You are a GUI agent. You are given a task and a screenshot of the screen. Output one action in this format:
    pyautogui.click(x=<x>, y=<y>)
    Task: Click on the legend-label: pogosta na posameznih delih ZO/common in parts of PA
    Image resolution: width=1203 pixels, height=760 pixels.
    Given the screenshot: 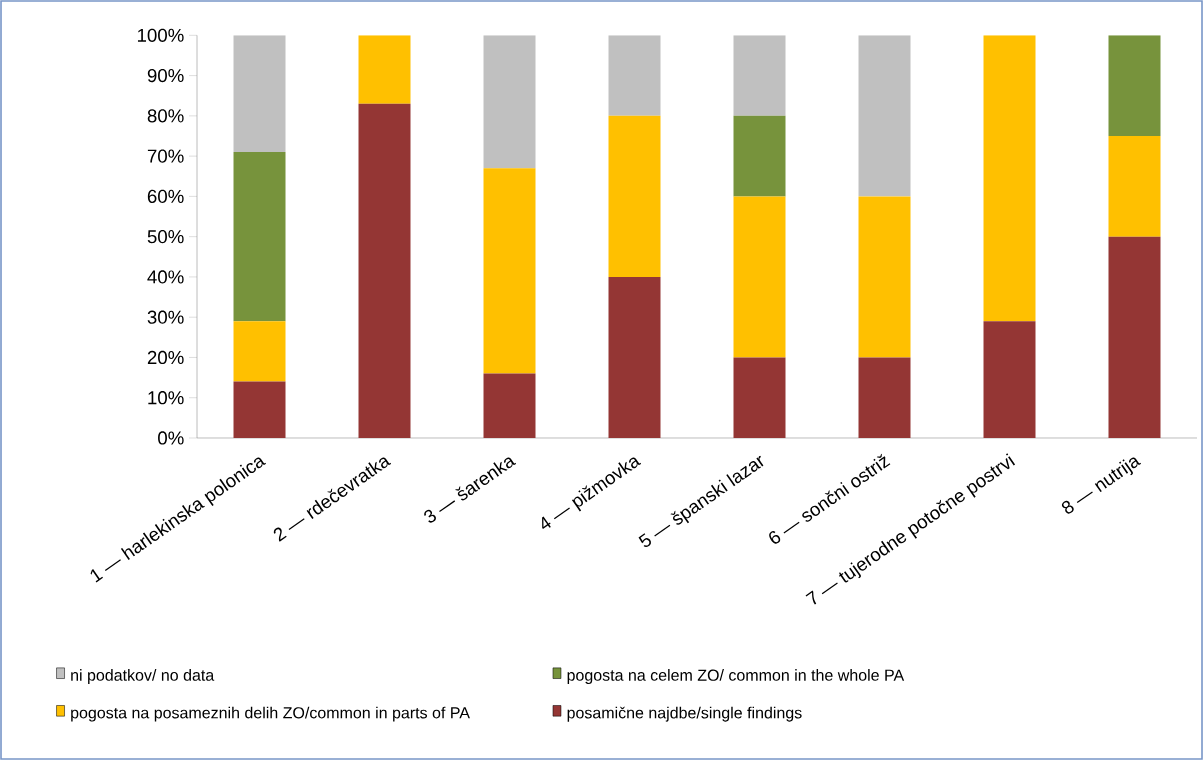 What is the action you would take?
    pyautogui.click(x=270, y=714)
    